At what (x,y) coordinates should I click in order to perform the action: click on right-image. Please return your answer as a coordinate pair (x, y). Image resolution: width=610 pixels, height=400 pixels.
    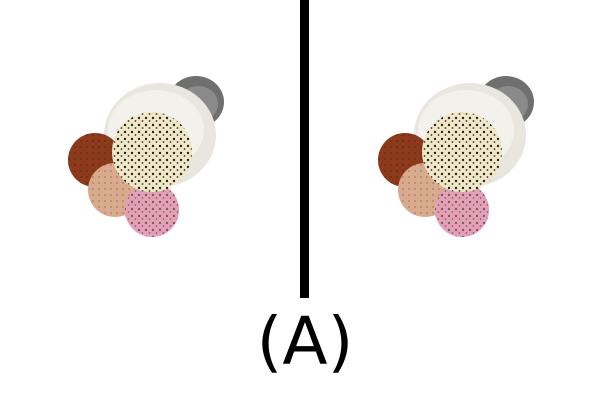
    Looking at the image, I should click on (460, 155).